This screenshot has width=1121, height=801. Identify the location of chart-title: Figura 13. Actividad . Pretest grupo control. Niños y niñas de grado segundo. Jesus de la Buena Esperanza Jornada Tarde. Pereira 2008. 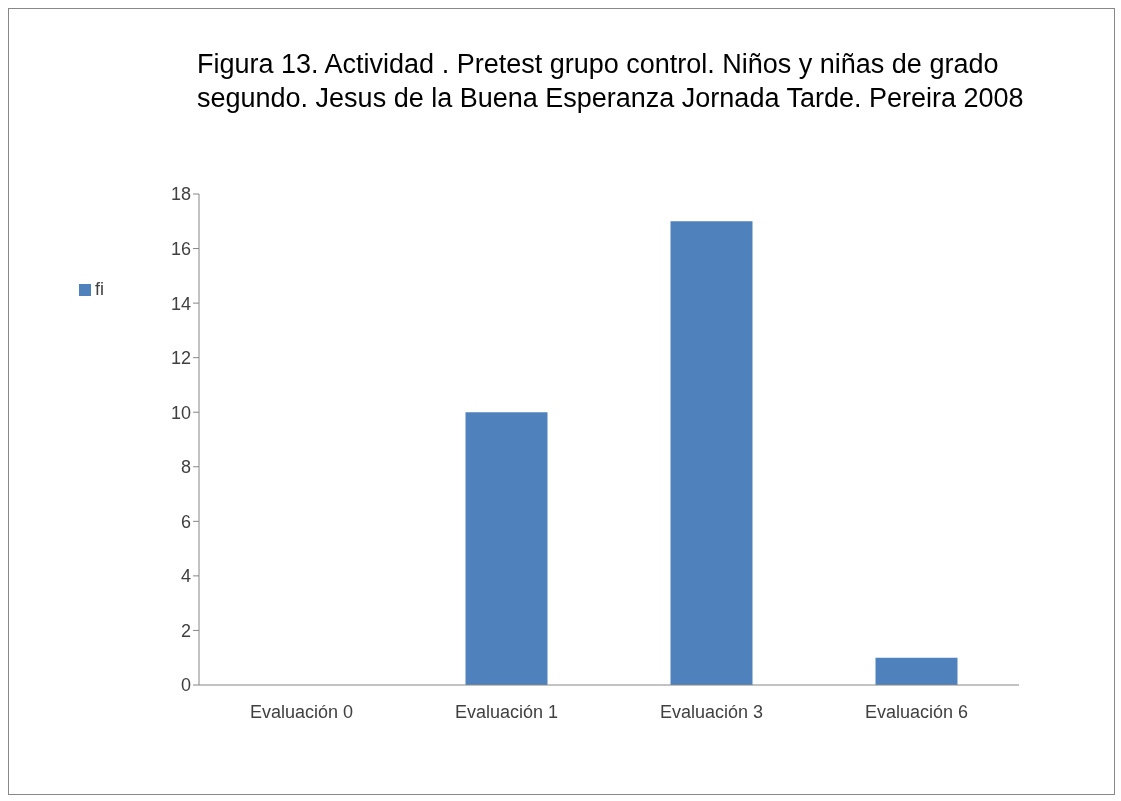
(611, 81).